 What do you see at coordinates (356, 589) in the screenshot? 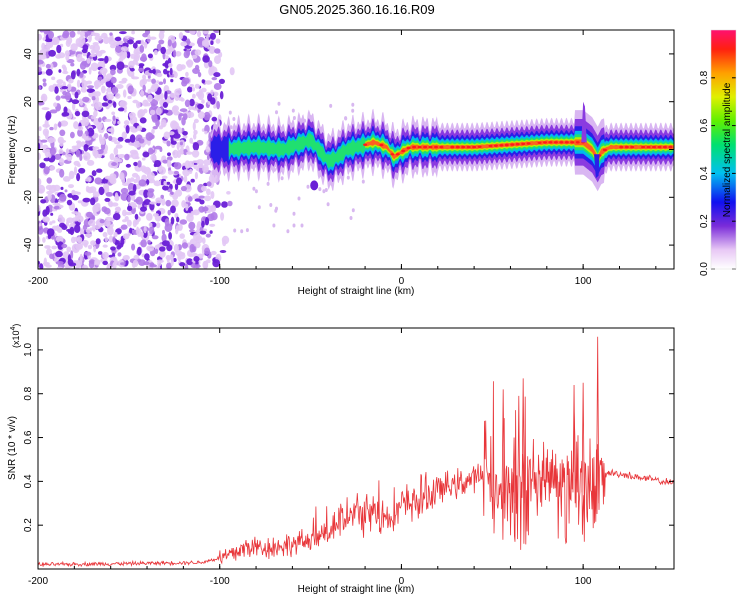
I see `snr-xlabel: Height of straight line (km)` at bounding box center [356, 589].